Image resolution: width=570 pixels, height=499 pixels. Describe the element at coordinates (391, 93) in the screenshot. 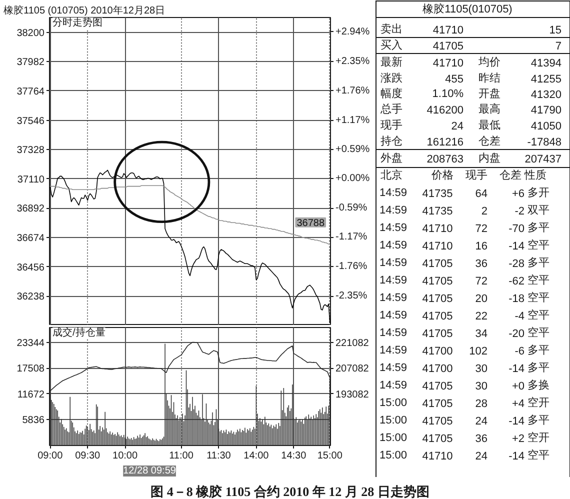

I see `text: 幅度` at that location.